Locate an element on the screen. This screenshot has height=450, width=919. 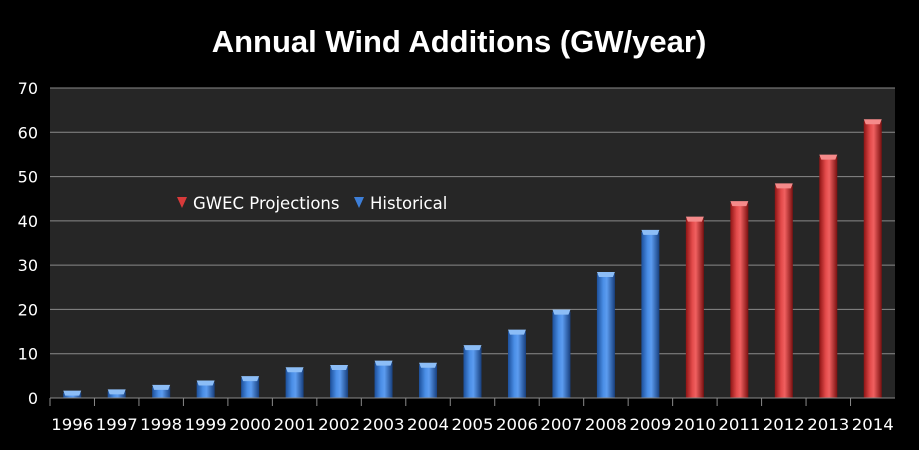
x-tick-label: 1998 is located at coordinates (161, 424).